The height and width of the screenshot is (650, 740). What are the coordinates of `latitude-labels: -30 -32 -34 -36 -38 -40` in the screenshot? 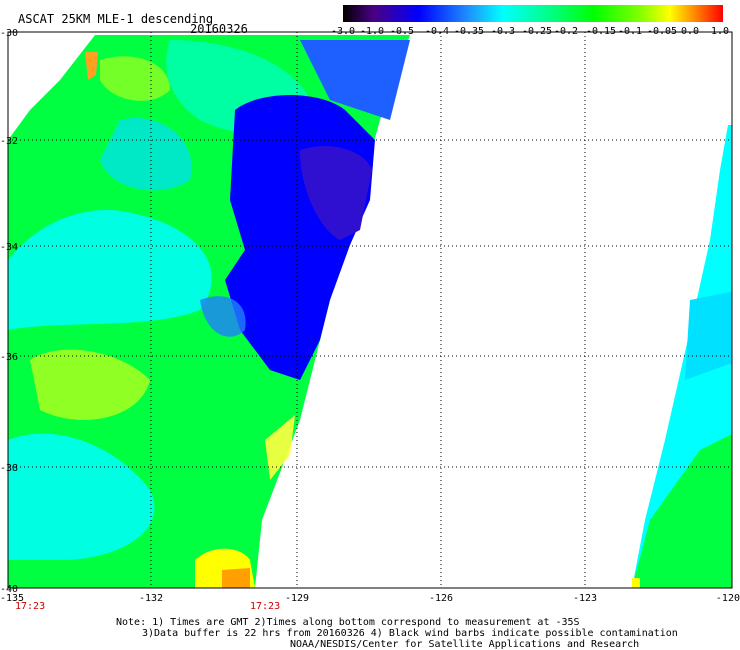 It's located at (9, 311).